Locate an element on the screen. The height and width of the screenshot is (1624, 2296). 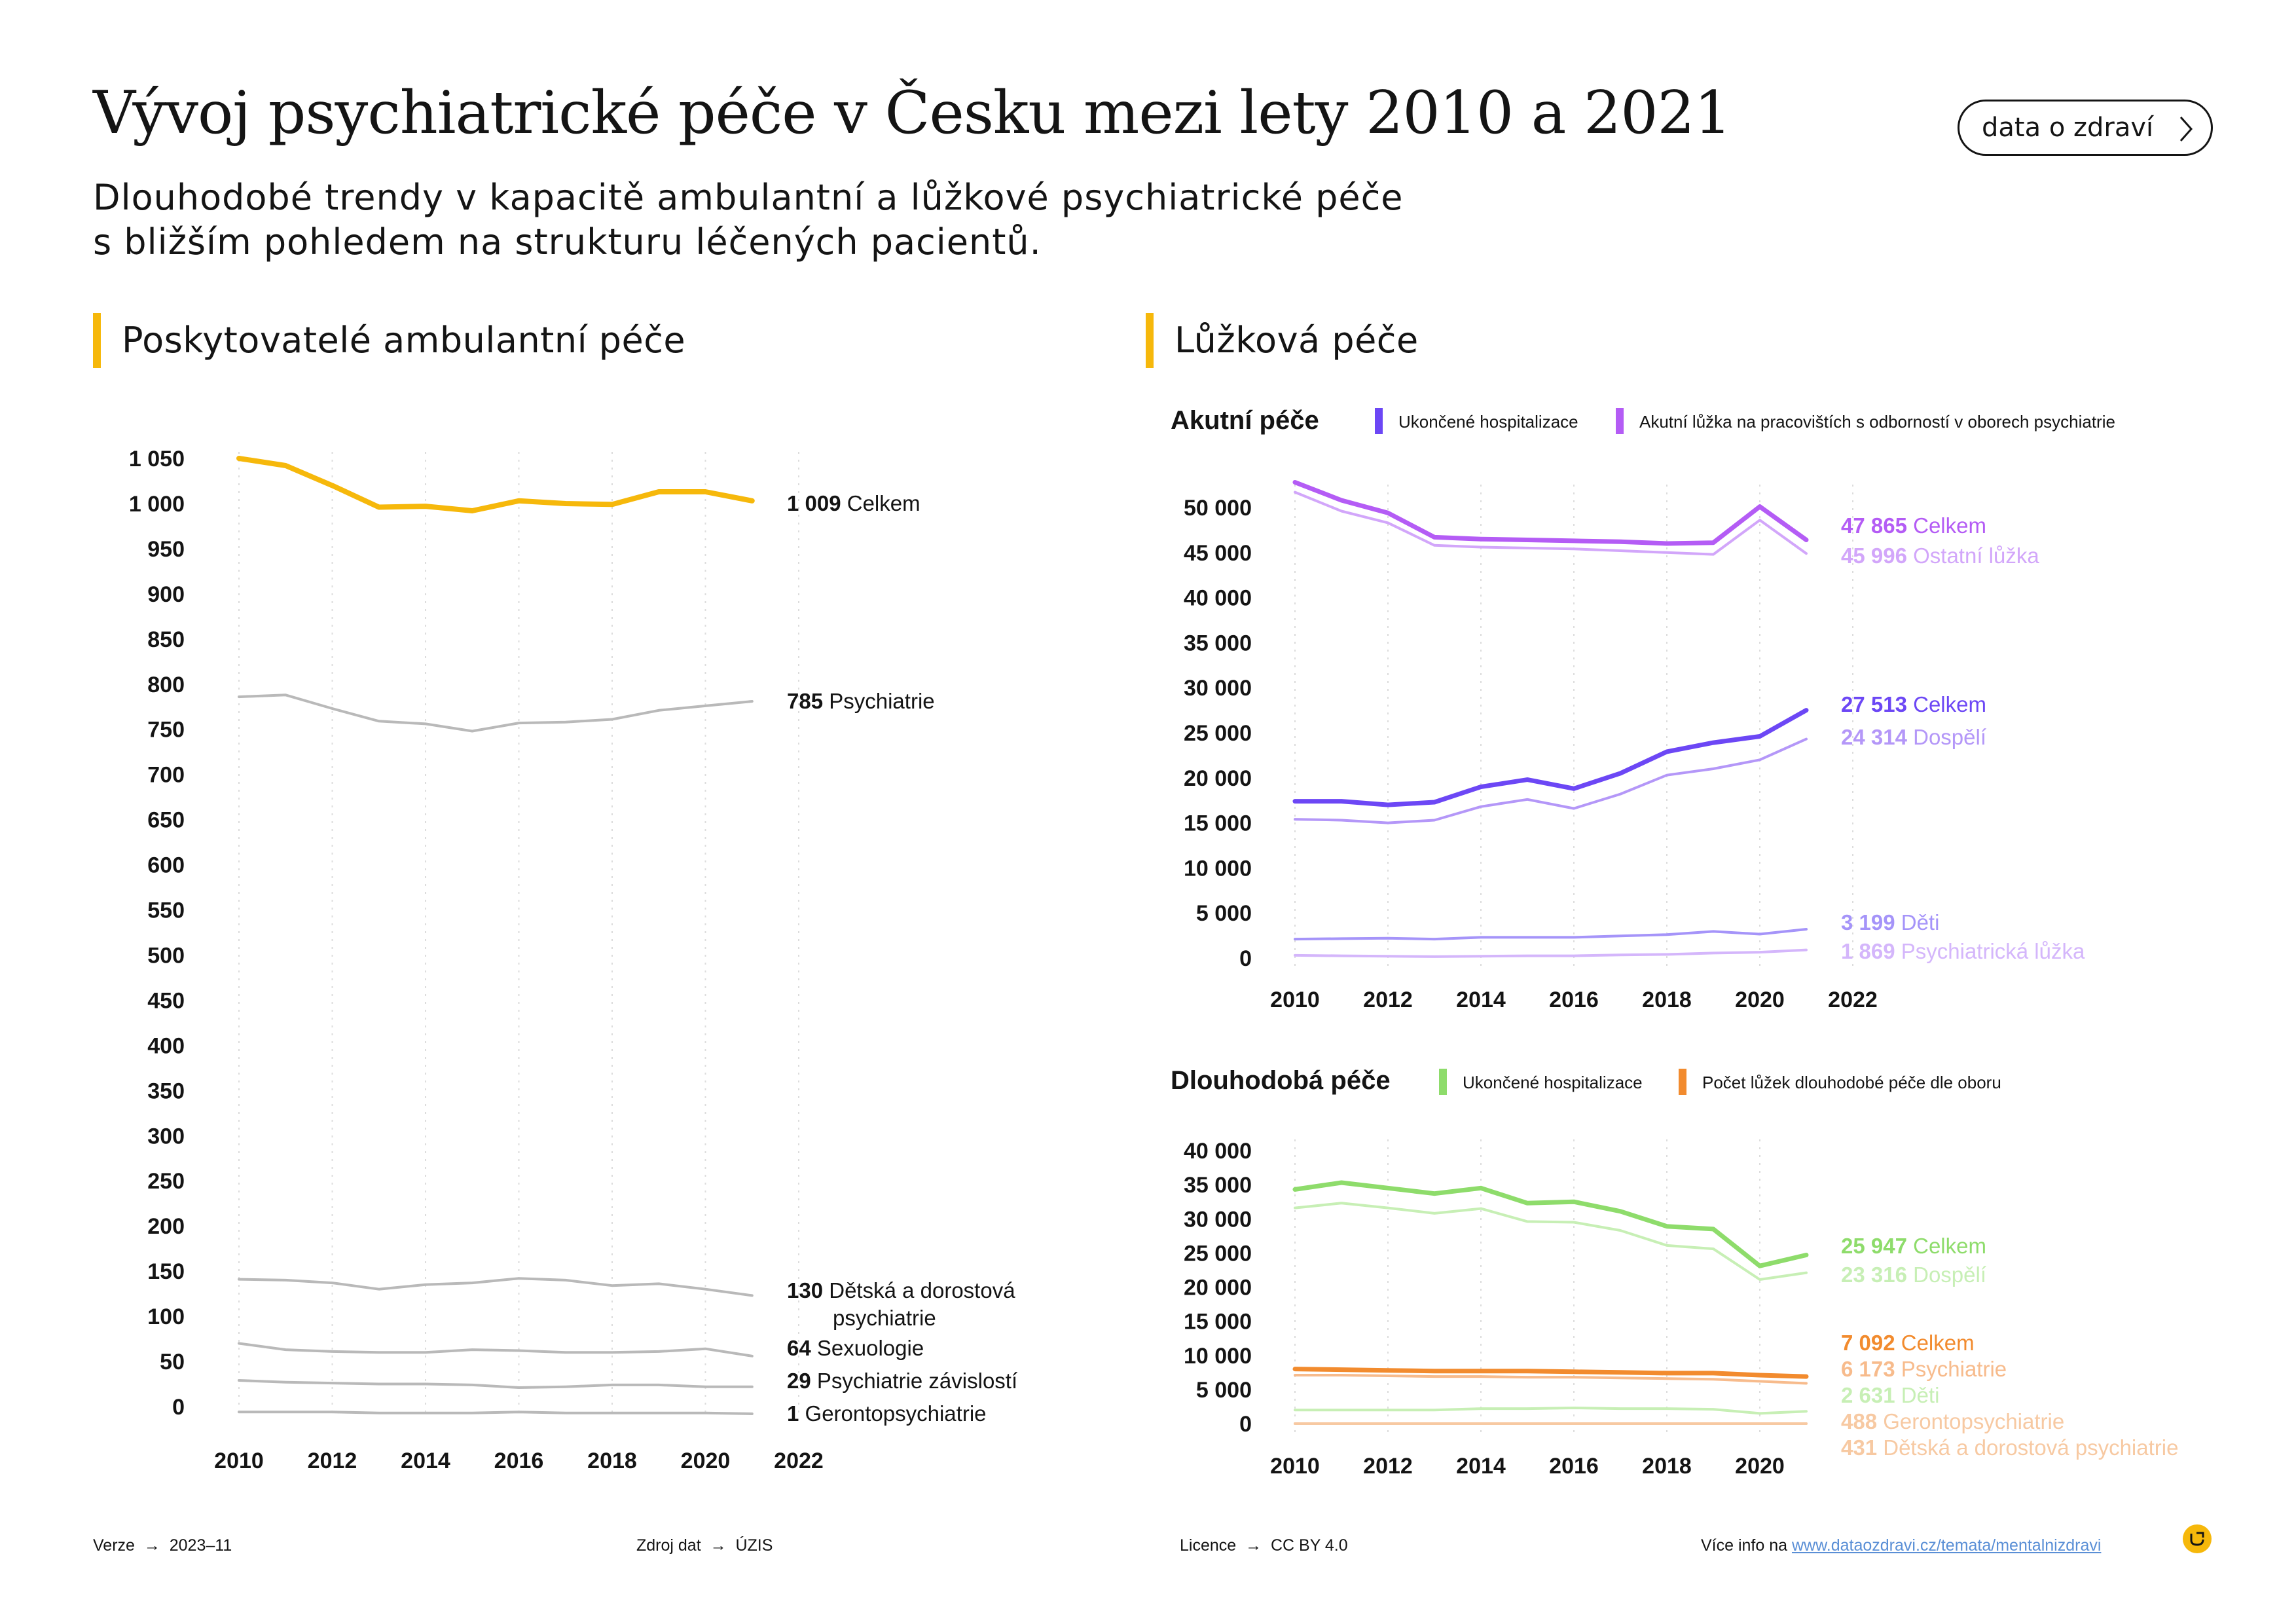
series-end-value: 3 199 is located at coordinates (1871, 922).